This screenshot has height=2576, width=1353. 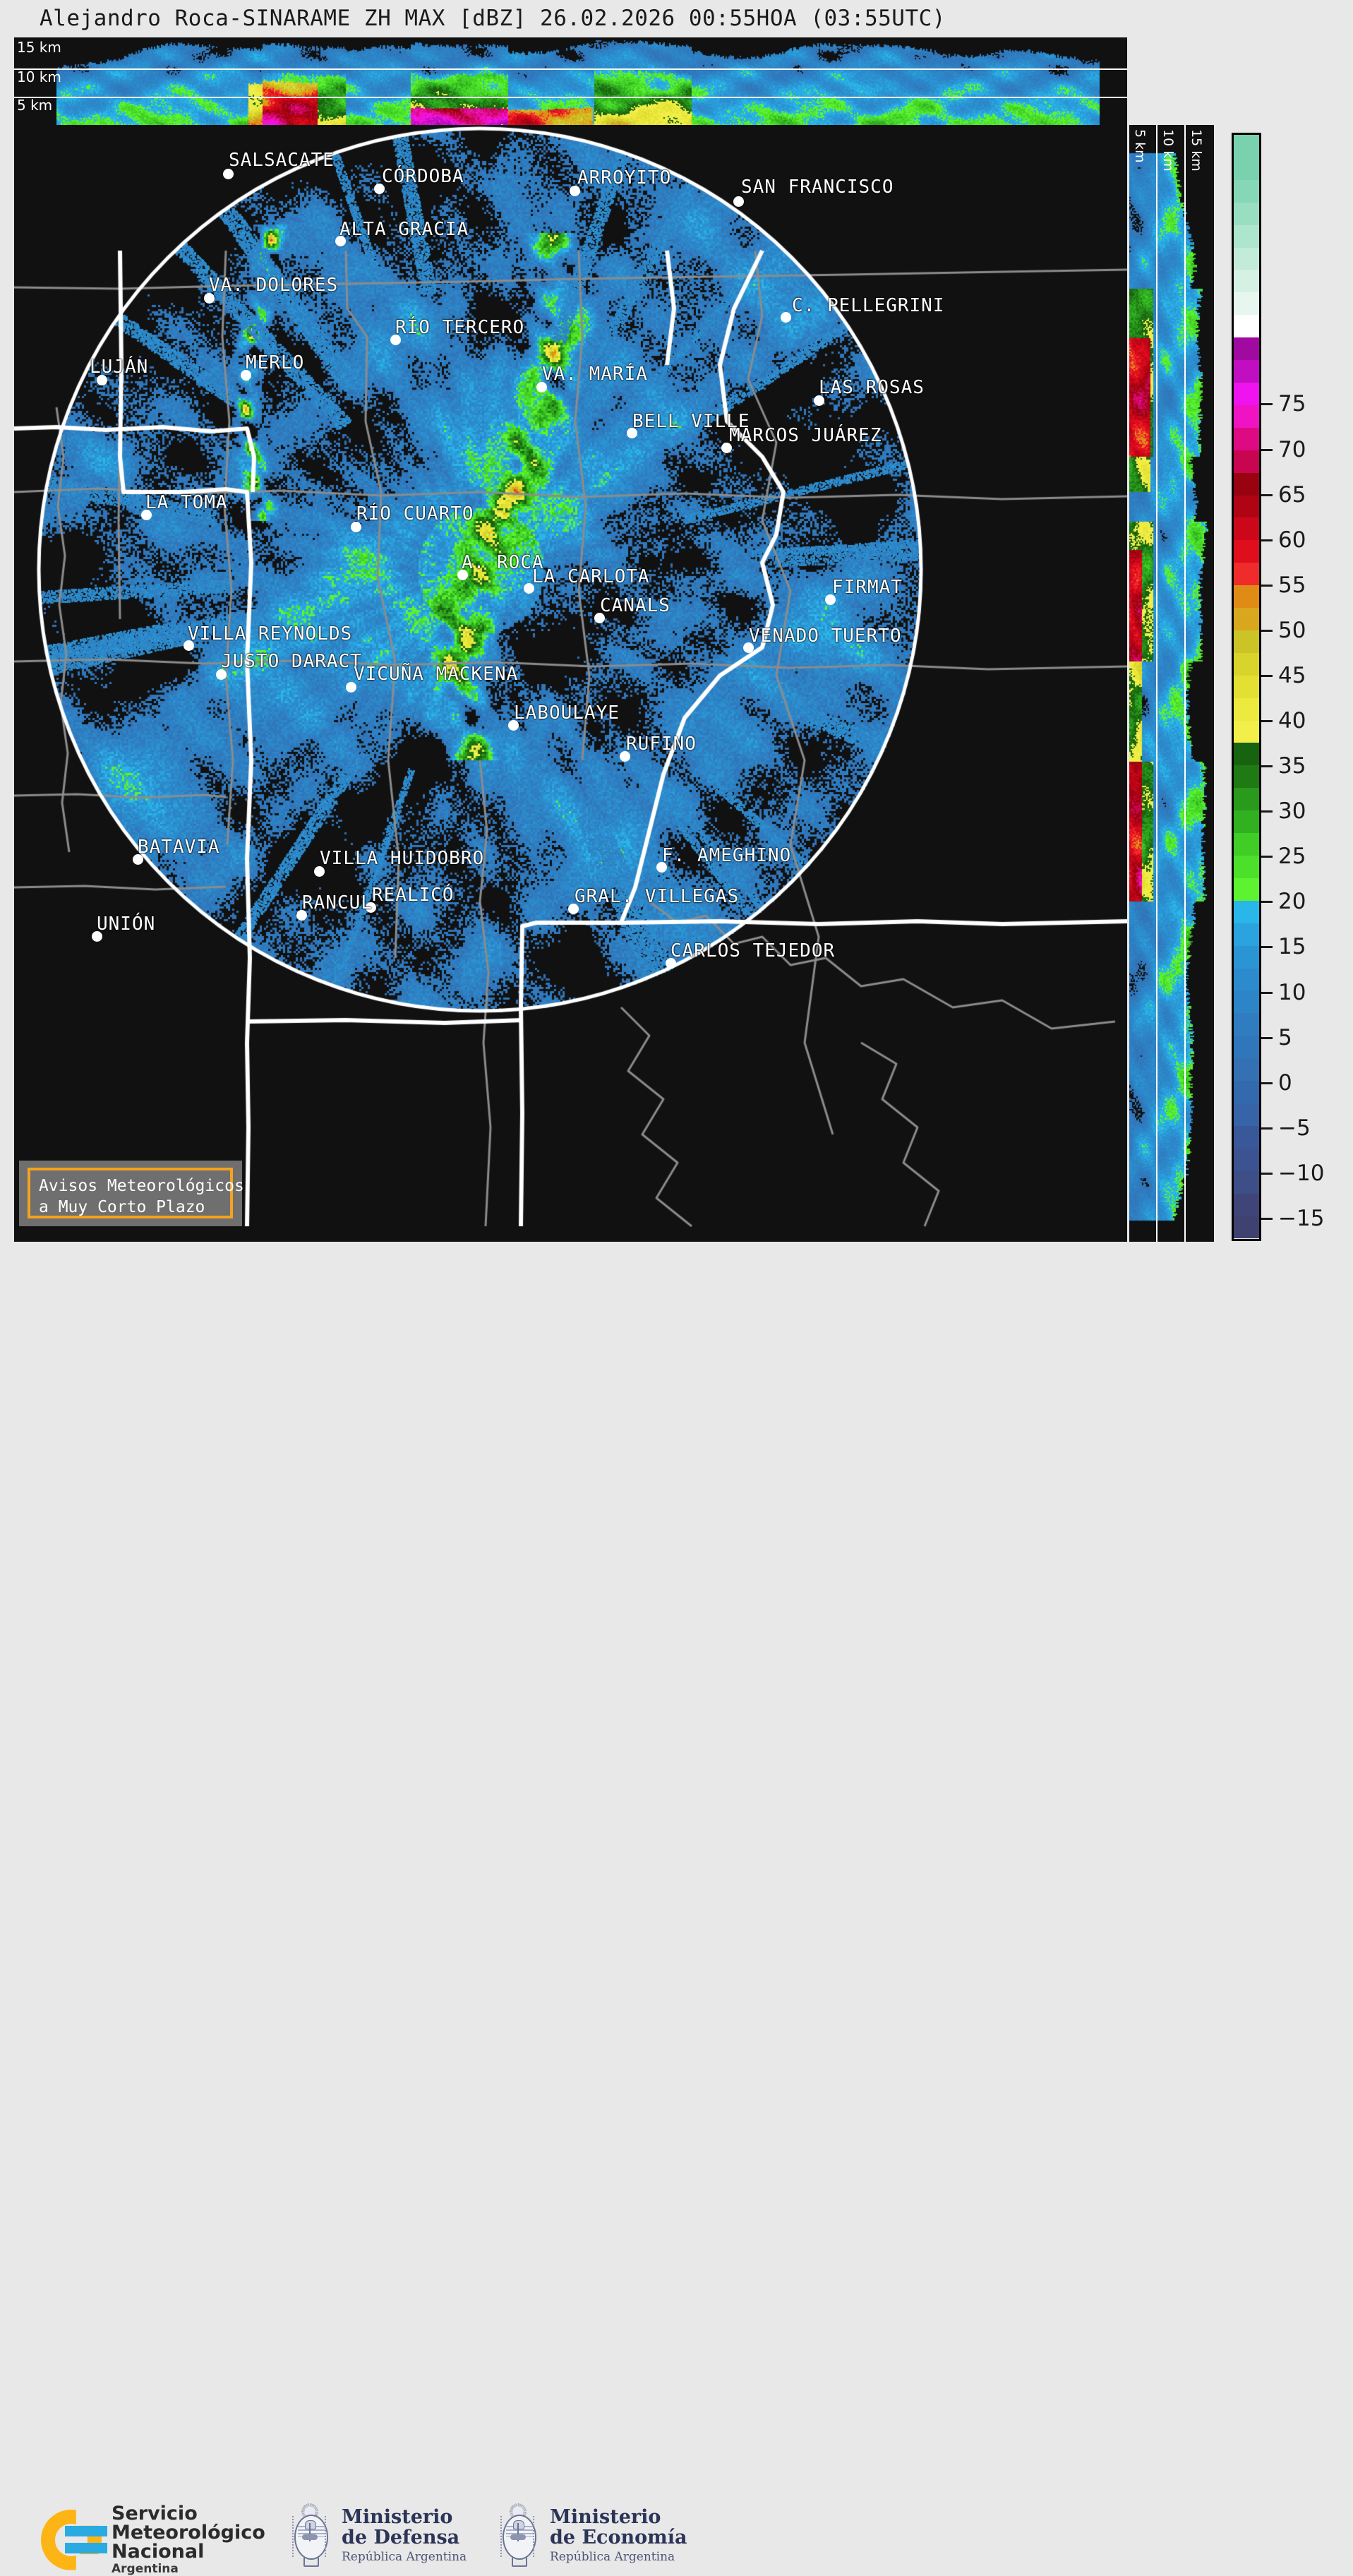 What do you see at coordinates (805, 435) in the screenshot?
I see `city-label: MARCOS JUÁREZ` at bounding box center [805, 435].